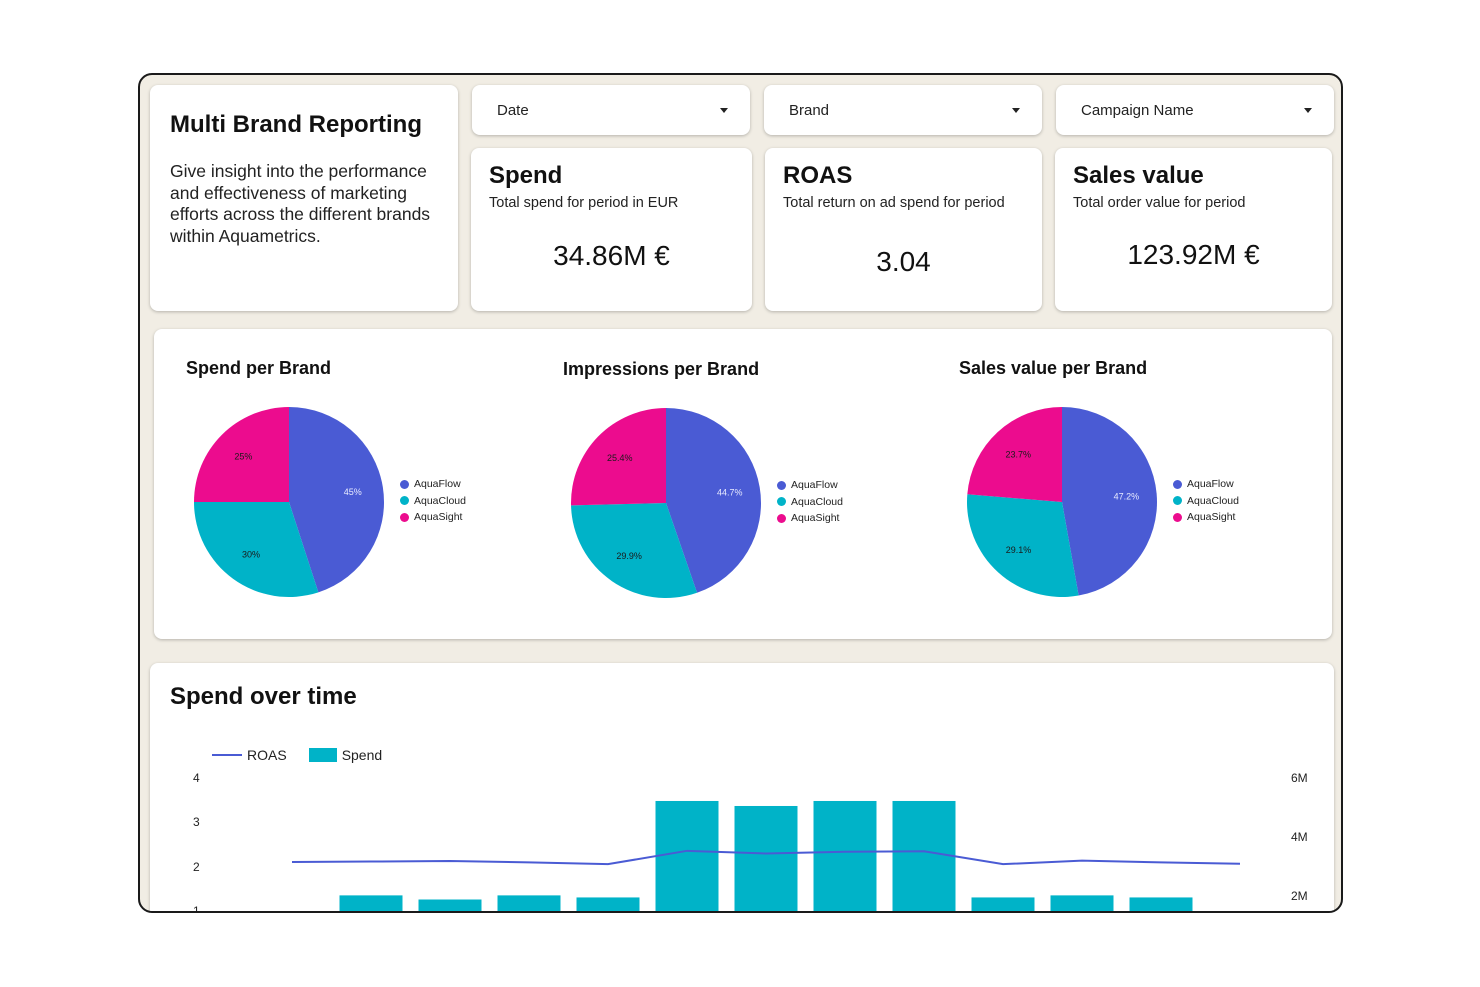  What do you see at coordinates (1159, 203) in the screenshot?
I see `kpi-subtitle: Total order value for period` at bounding box center [1159, 203].